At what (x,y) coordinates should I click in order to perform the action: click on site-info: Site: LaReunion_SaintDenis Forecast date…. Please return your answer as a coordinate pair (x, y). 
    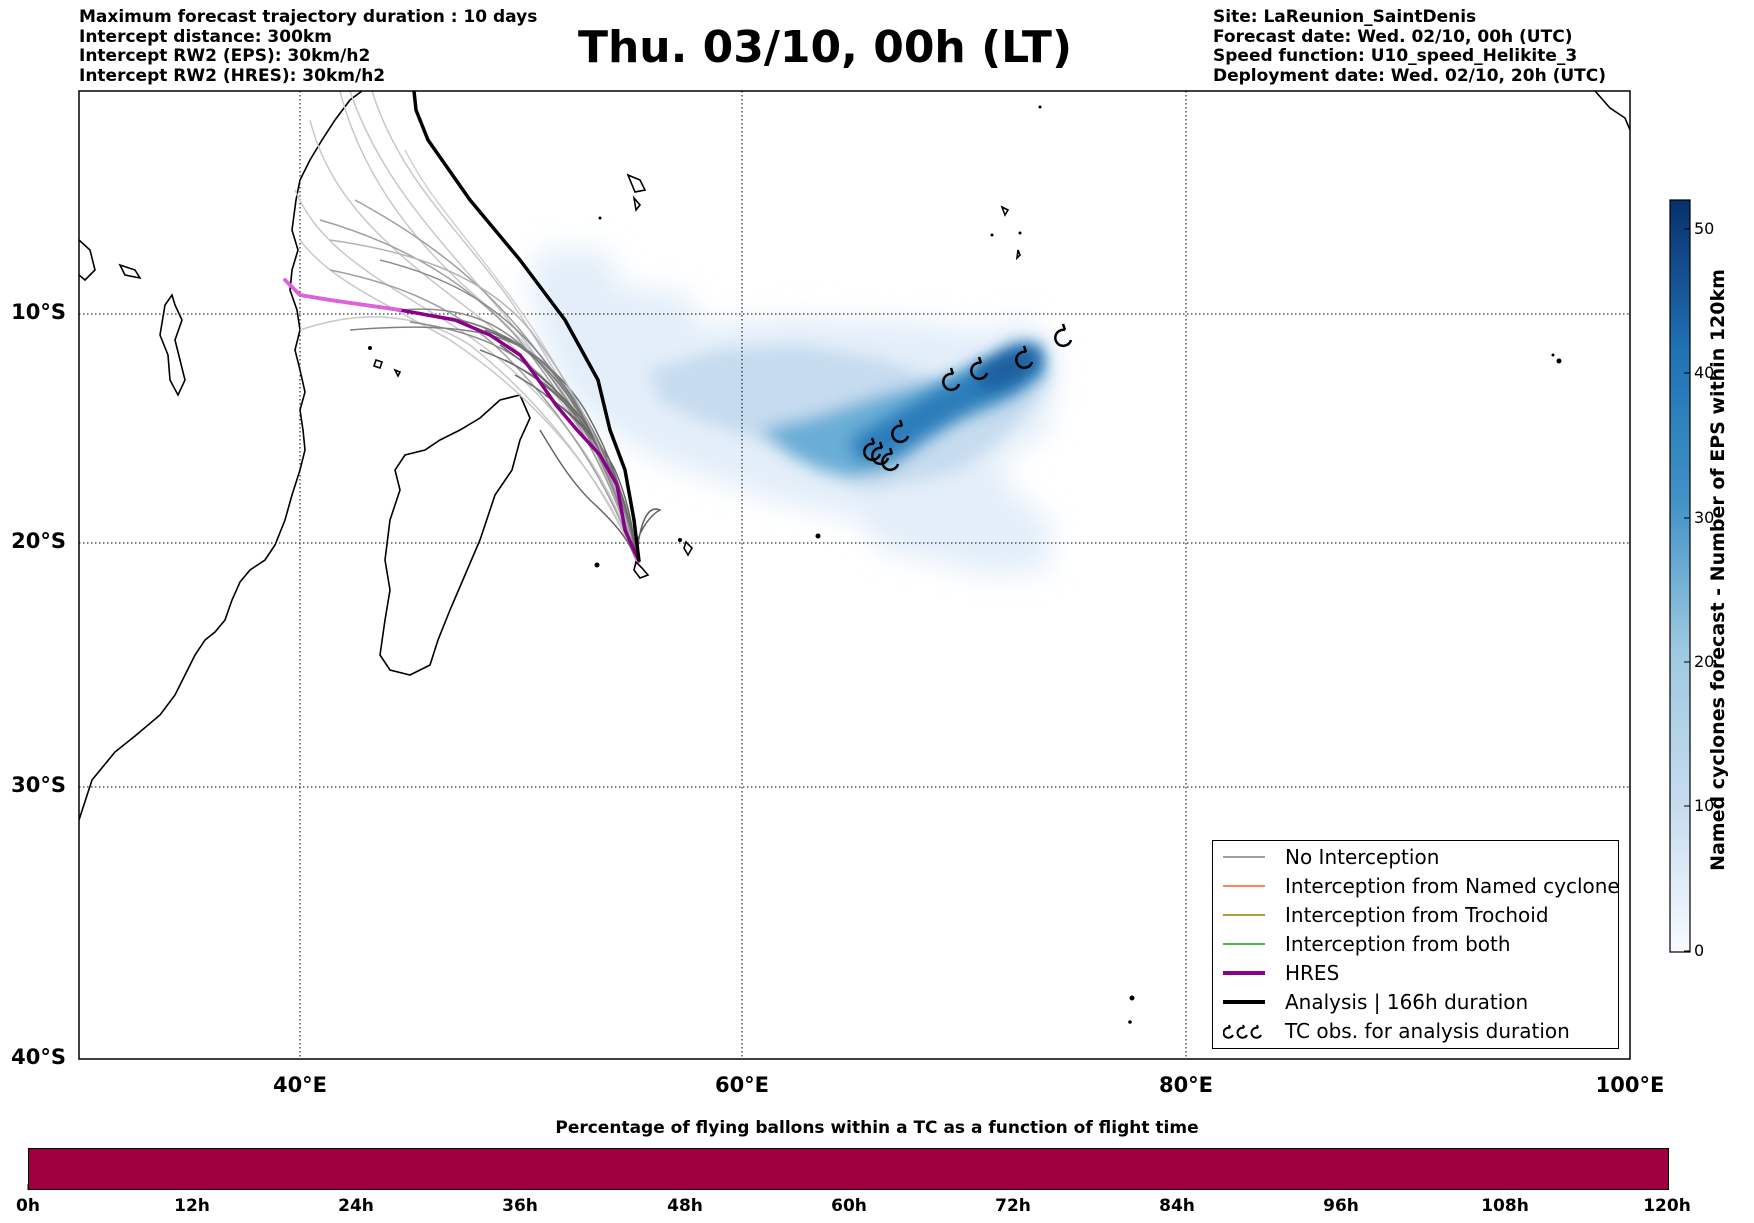
    Looking at the image, I should click on (1410, 46).